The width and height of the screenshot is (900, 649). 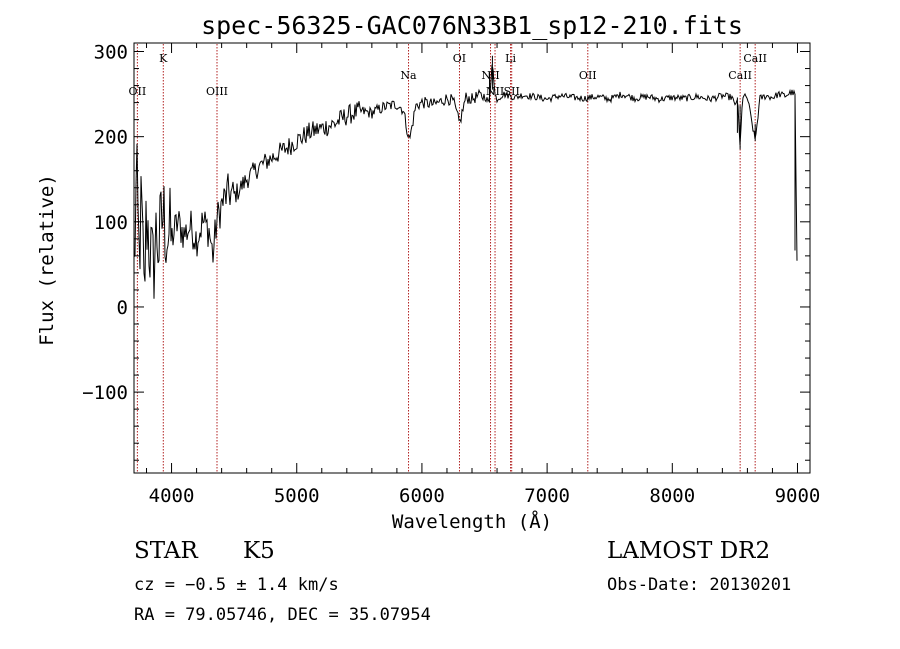 I want to click on y-tick-label: 300, so click(x=111, y=53).